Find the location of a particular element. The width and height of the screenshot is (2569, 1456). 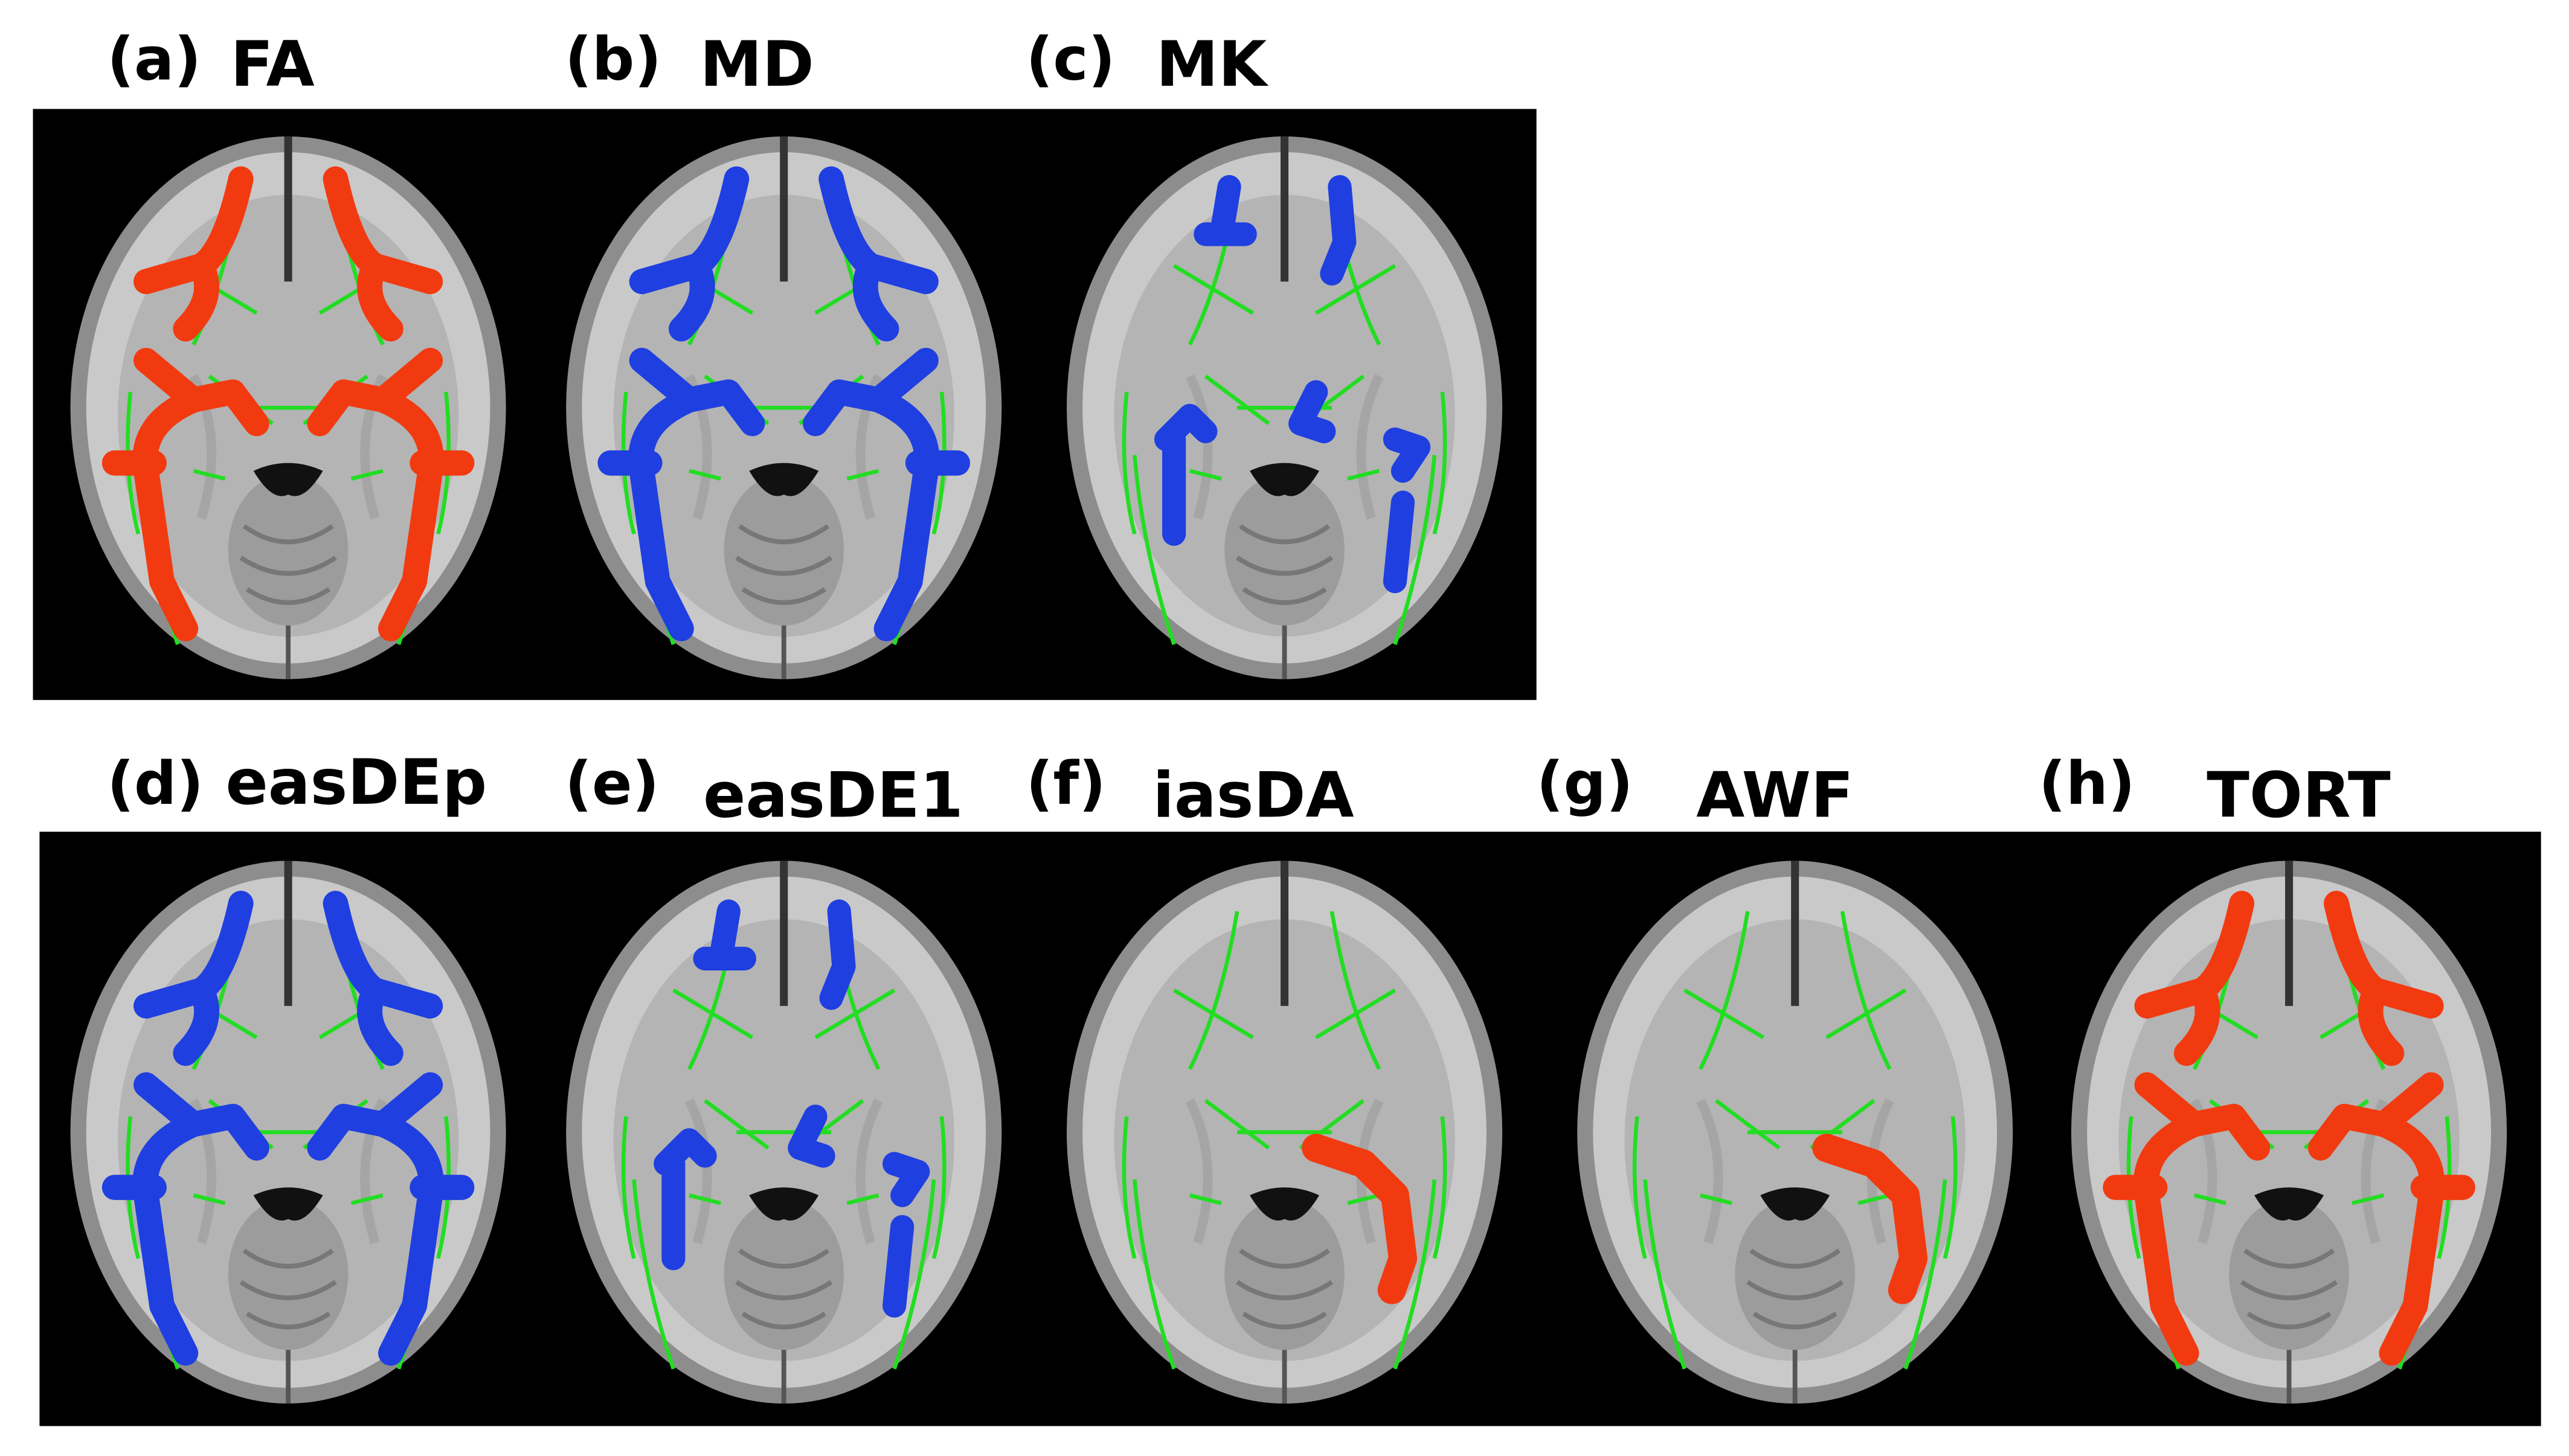

panel-title: TORT is located at coordinates (2299, 796).